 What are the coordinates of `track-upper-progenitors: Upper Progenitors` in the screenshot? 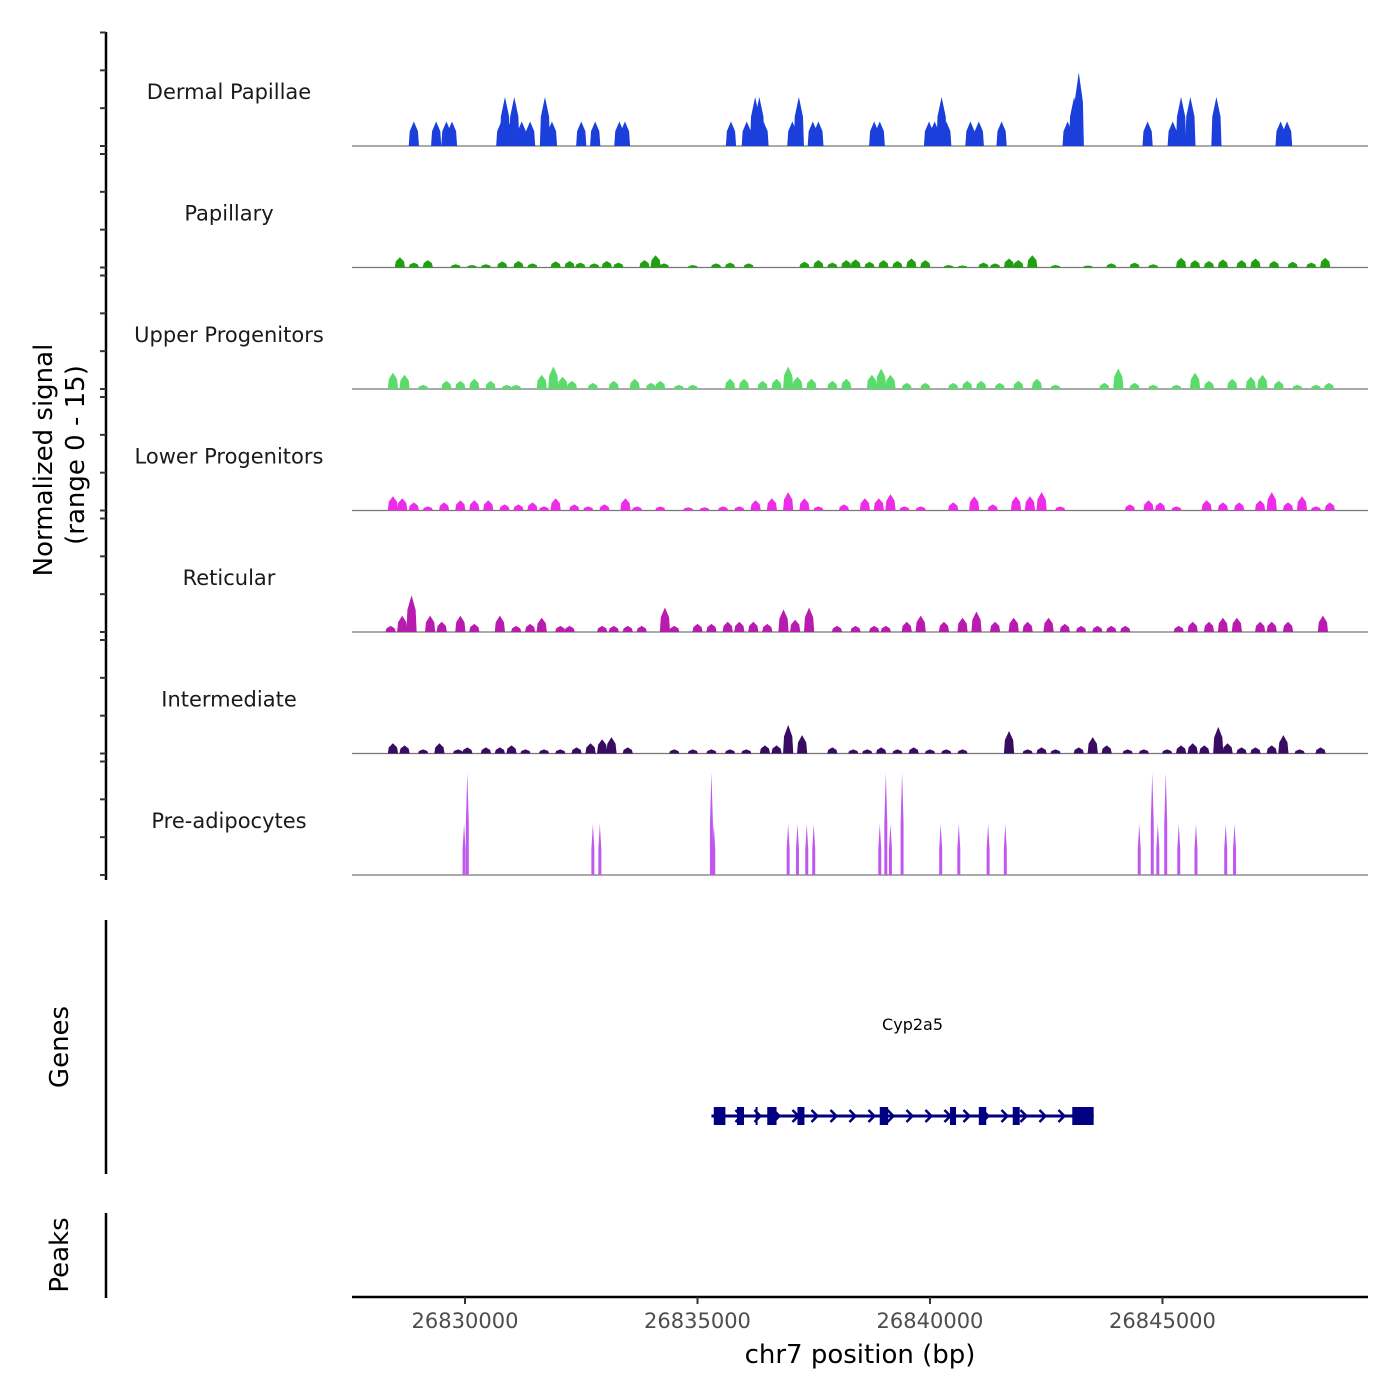 It's located at (751, 356).